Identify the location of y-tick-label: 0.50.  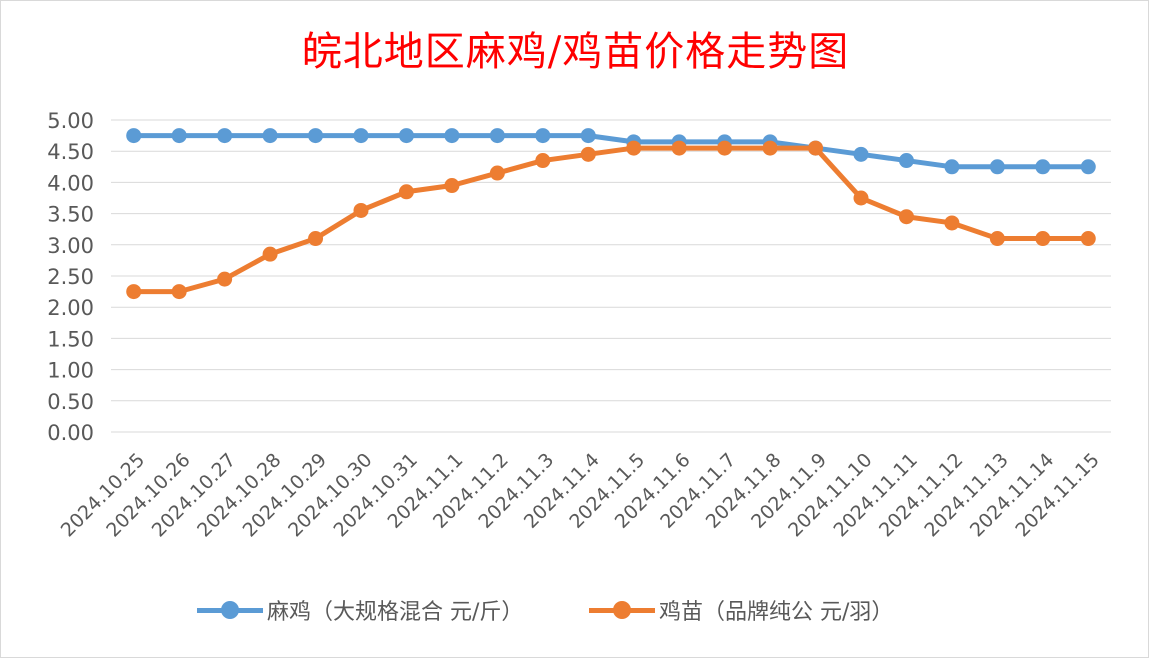
(70, 402).